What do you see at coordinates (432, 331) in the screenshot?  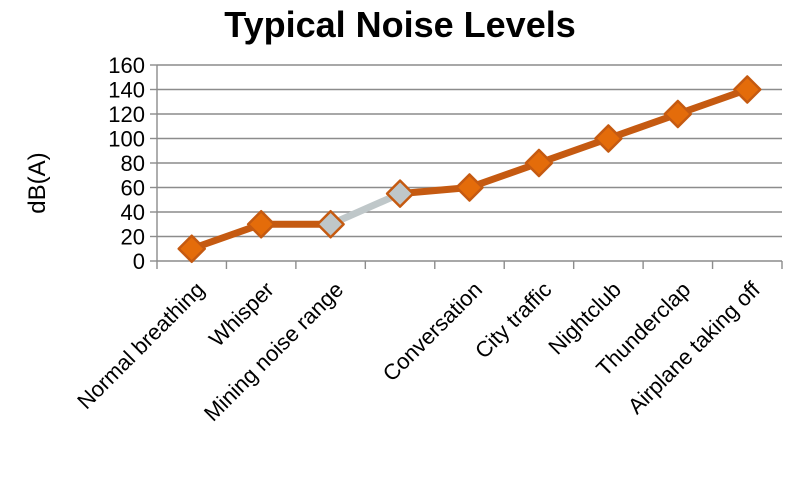 I see `x-category-label: Conversation` at bounding box center [432, 331].